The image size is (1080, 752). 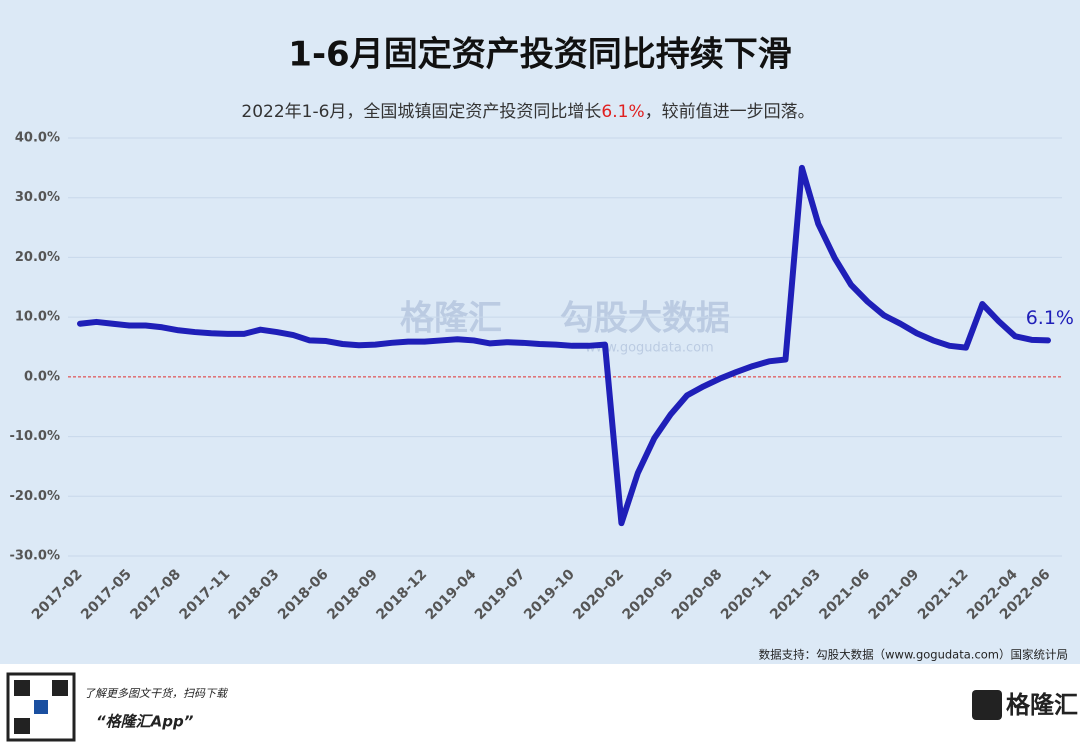 What do you see at coordinates (1042, 705) in the screenshot?
I see `logo-text: 格隆汇` at bounding box center [1042, 705].